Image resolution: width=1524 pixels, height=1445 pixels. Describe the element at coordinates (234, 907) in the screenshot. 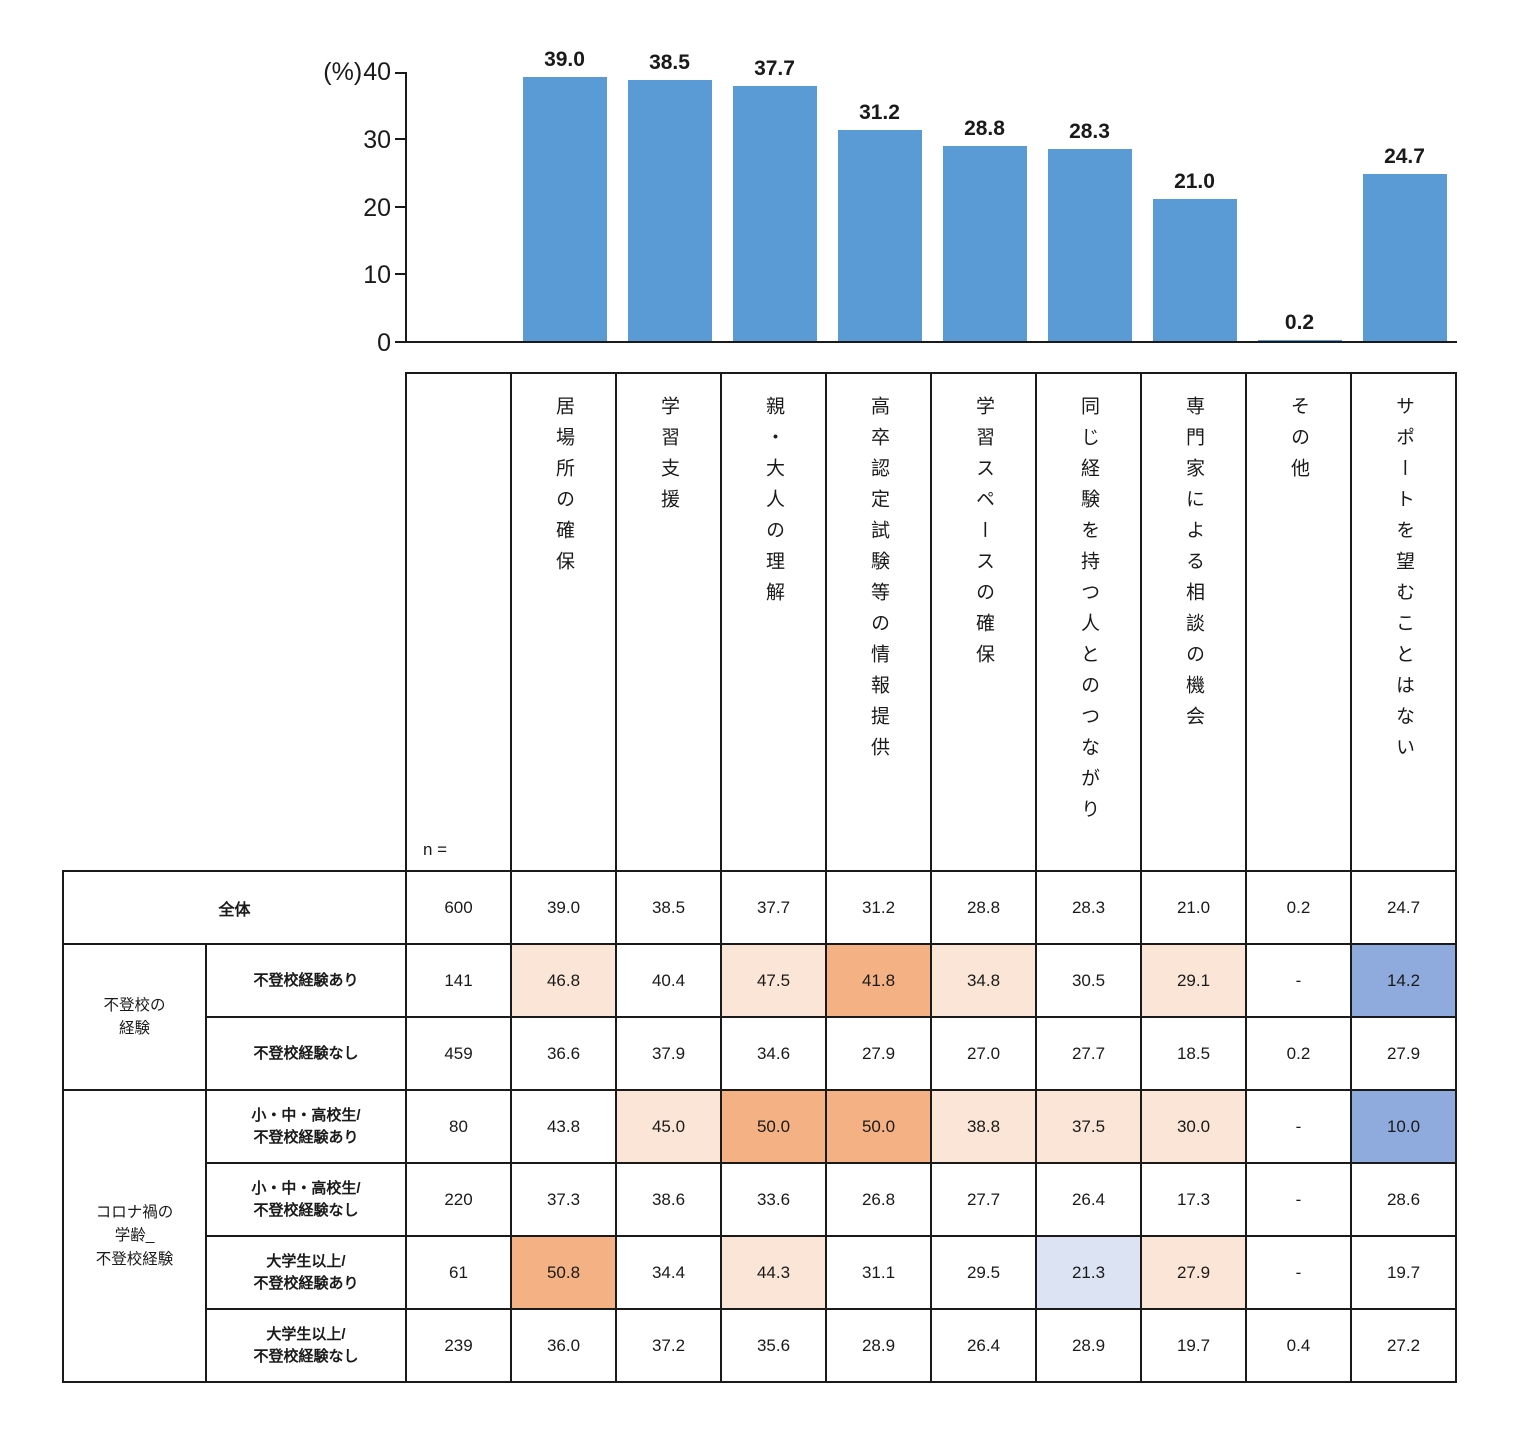

I see `row-label-total: 全体` at that location.